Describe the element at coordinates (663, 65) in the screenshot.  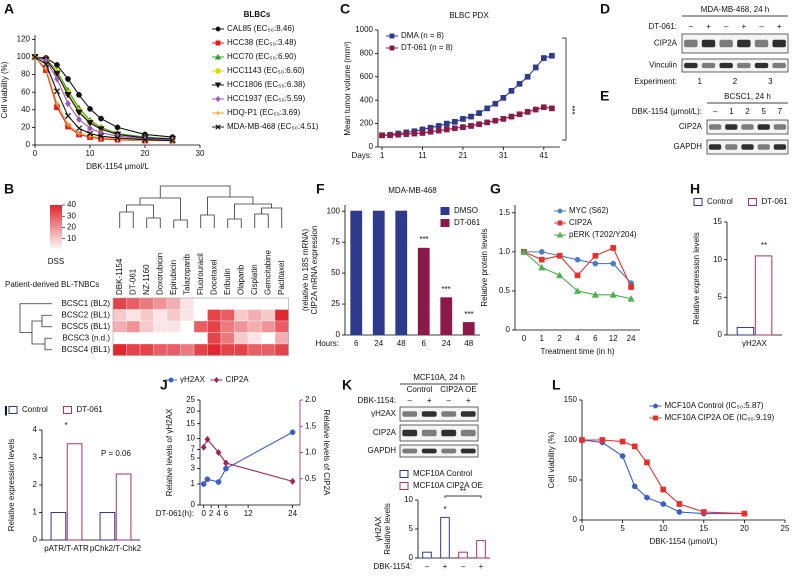
I see `protein-label: Vinculin` at that location.